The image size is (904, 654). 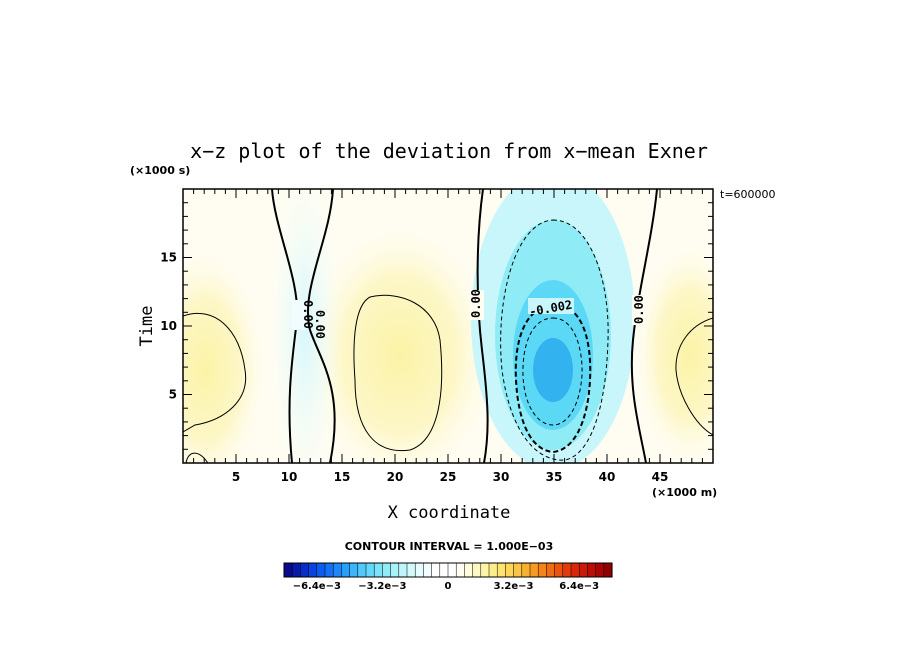 What do you see at coordinates (168, 326) in the screenshot?
I see `y-tick-label: 10` at bounding box center [168, 326].